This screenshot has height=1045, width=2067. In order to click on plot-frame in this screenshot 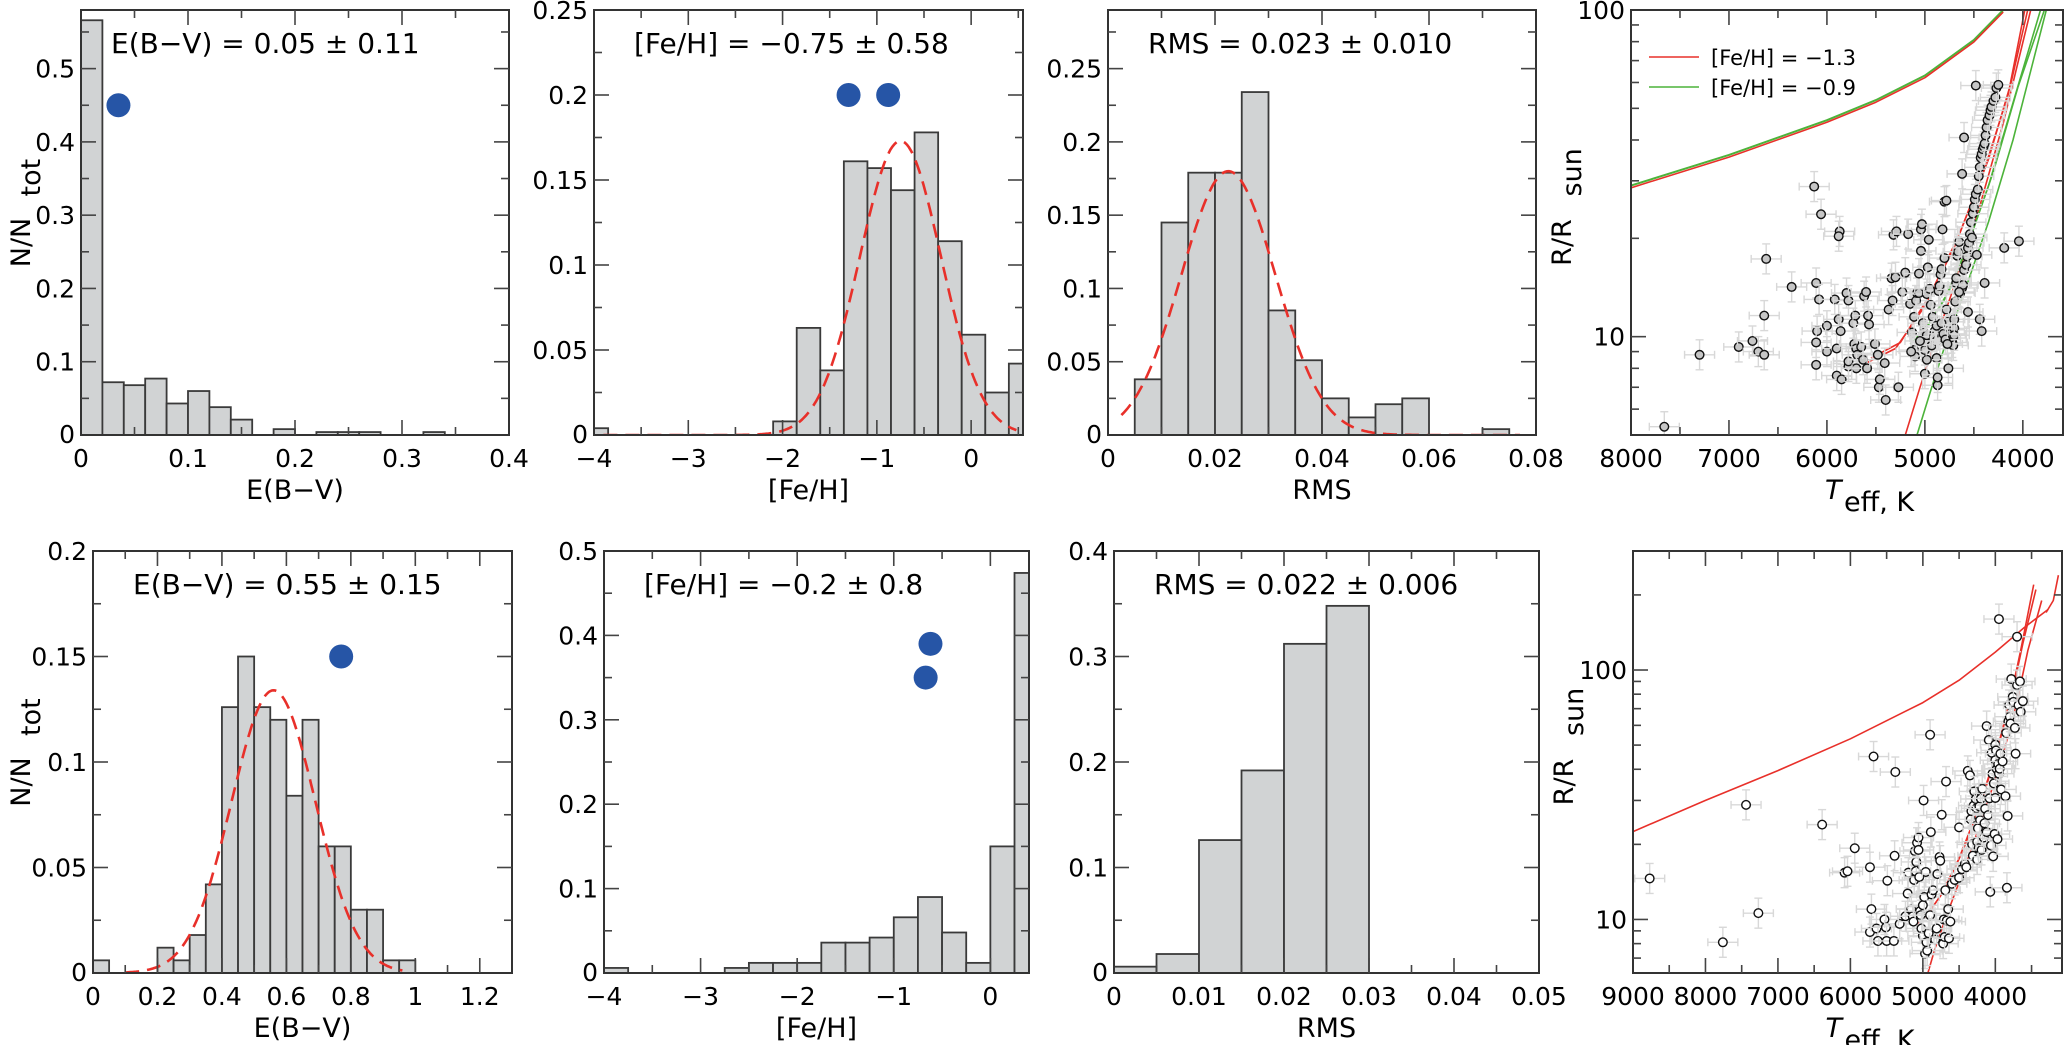, I will do `click(295, 222)`.